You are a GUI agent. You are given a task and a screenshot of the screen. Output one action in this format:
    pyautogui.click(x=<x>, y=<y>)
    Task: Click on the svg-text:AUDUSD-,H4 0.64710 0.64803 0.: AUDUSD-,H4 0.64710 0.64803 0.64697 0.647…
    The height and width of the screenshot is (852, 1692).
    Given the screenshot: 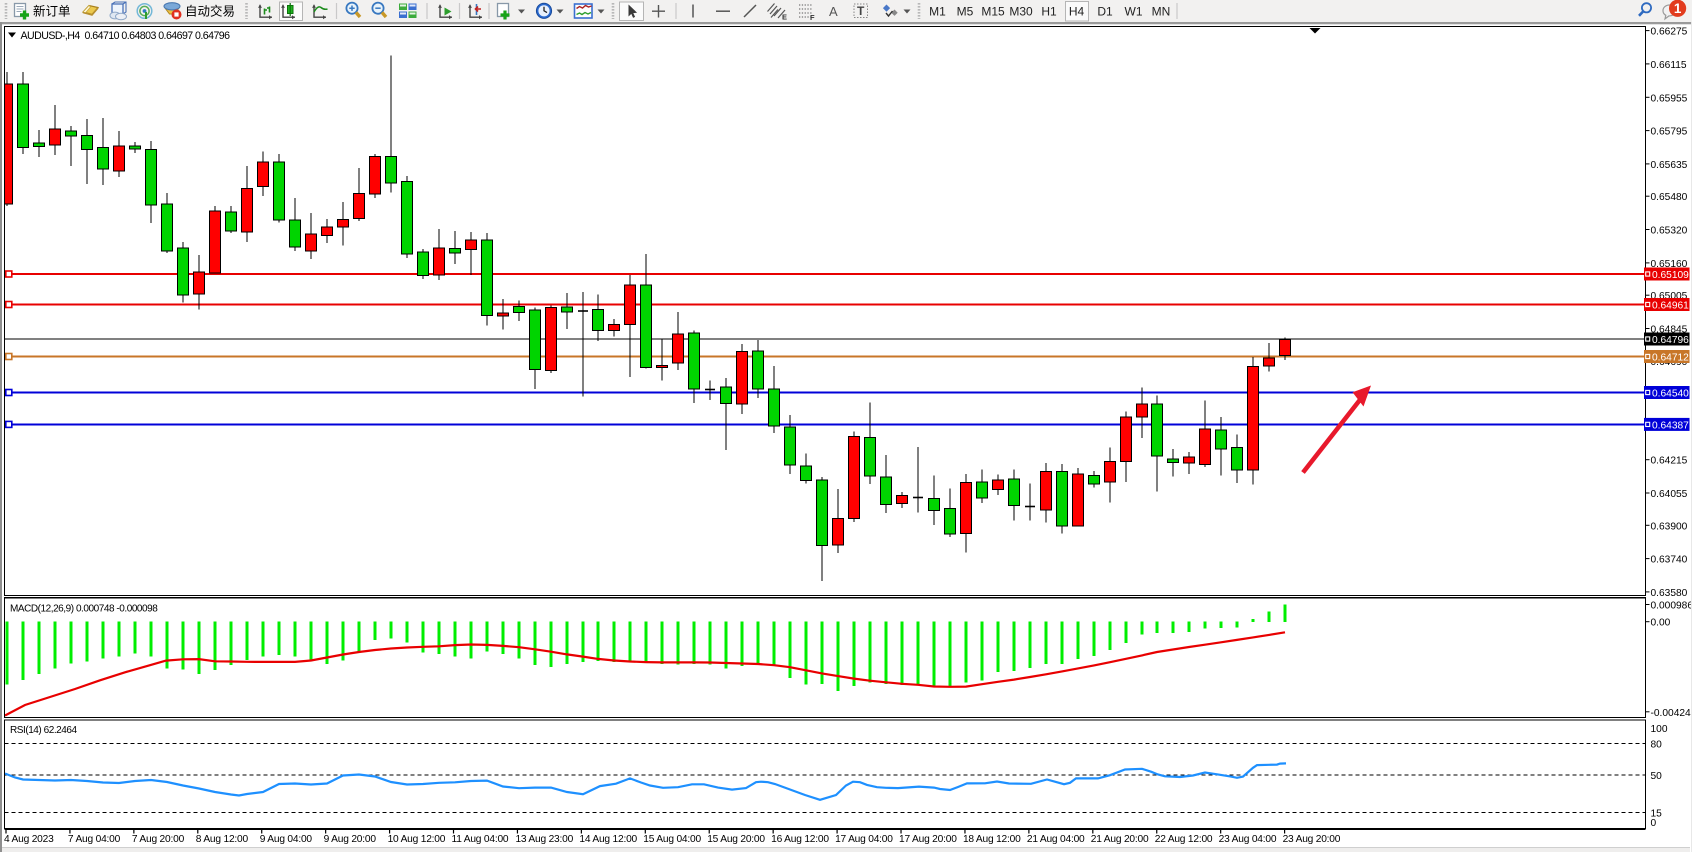 What is the action you would take?
    pyautogui.click(x=126, y=36)
    